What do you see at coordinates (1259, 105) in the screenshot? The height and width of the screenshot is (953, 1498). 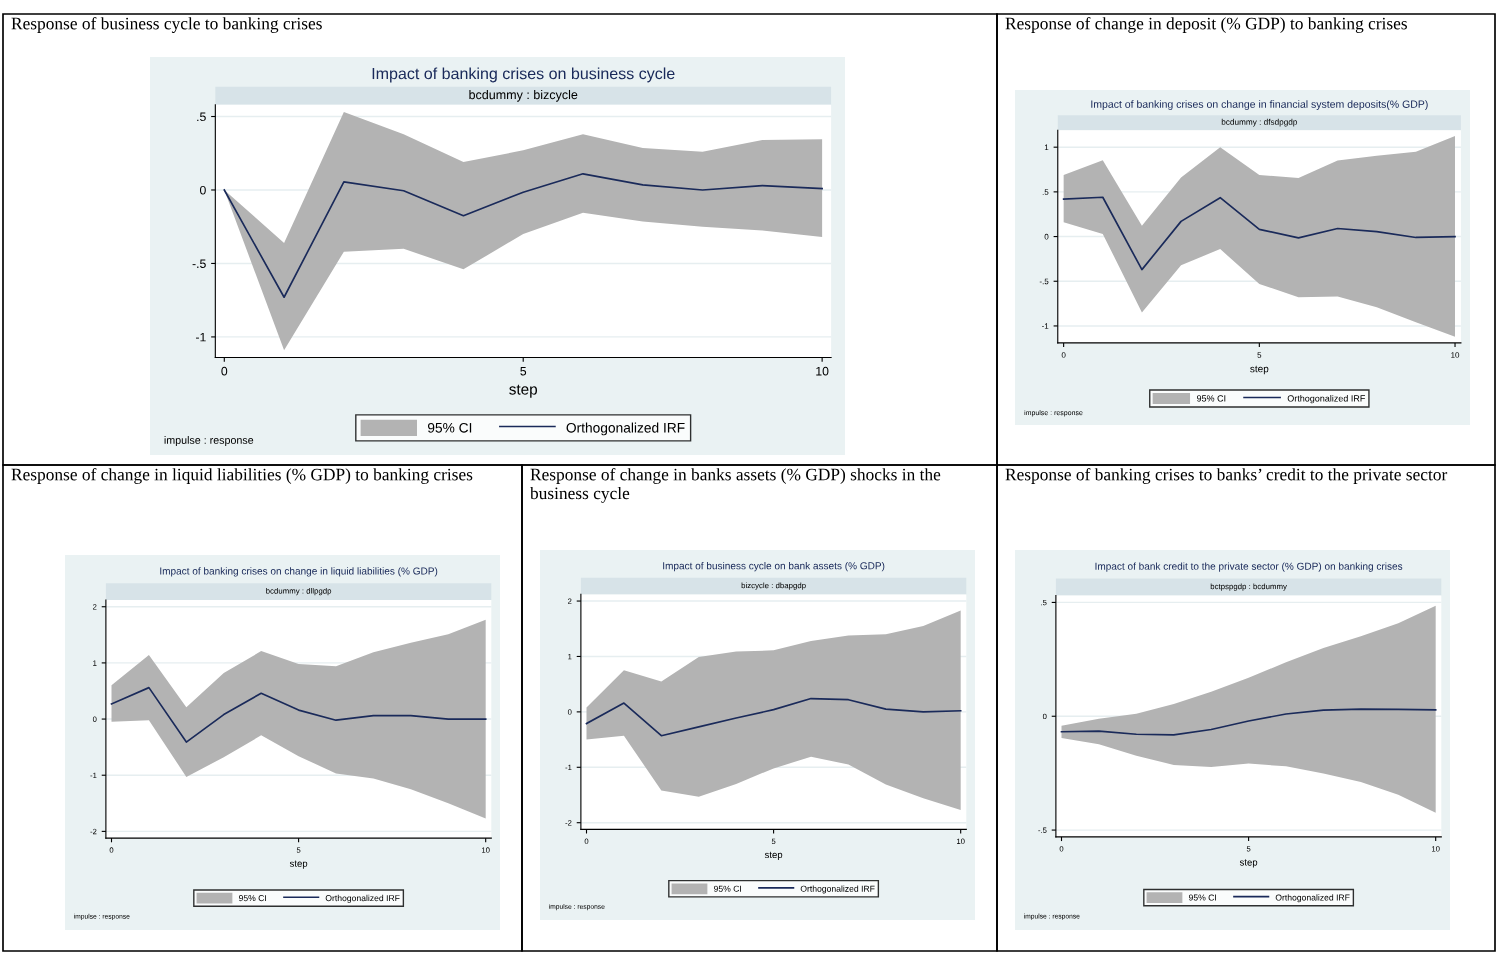 I see `chart-title: Impact of banking crises on change in financial system deposits(% GDP)` at bounding box center [1259, 105].